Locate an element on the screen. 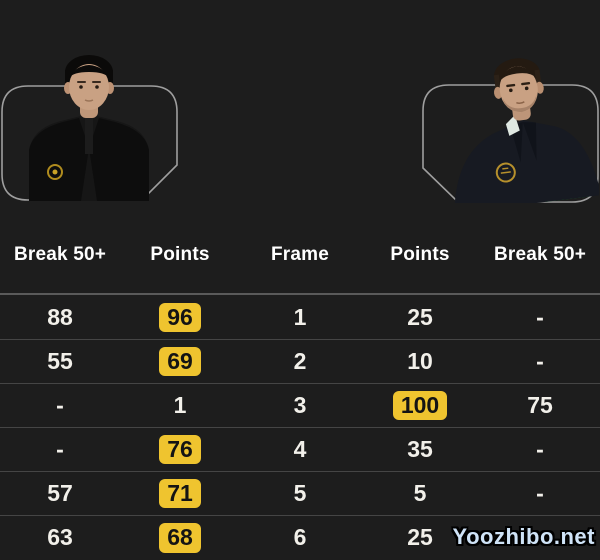 This screenshot has width=600, height=560. p1-break-cell: 55 is located at coordinates (60, 360).